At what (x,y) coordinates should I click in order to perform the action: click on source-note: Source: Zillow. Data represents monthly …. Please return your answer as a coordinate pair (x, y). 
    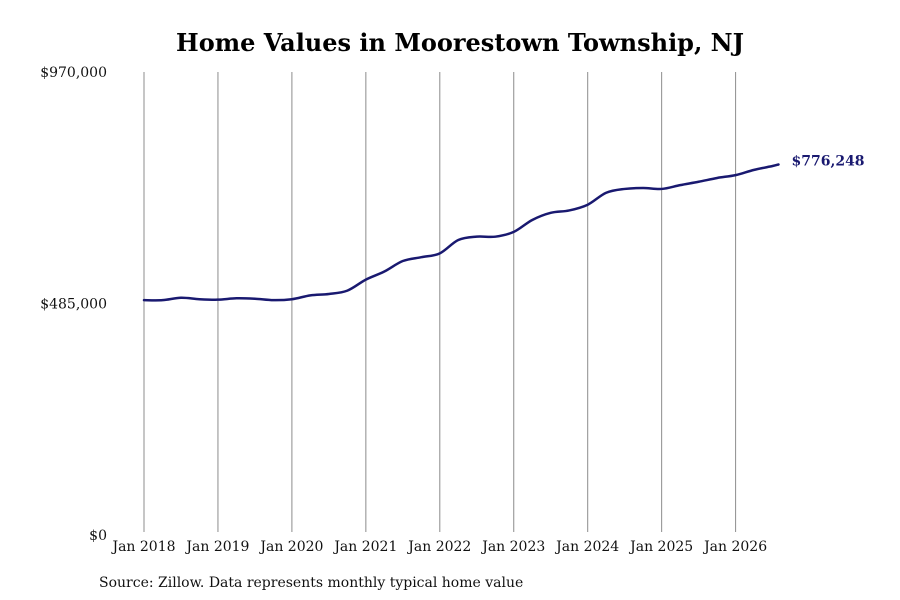
    Looking at the image, I should click on (311, 583).